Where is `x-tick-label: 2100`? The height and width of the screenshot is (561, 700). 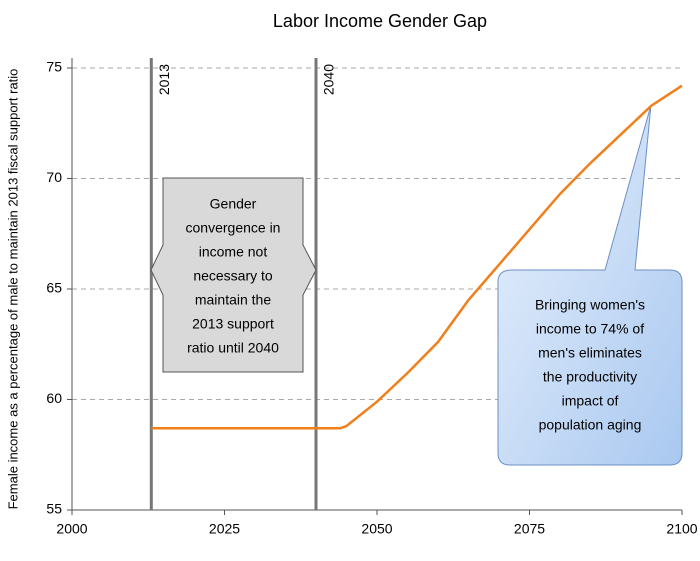
x-tick-label: 2100 is located at coordinates (681, 529).